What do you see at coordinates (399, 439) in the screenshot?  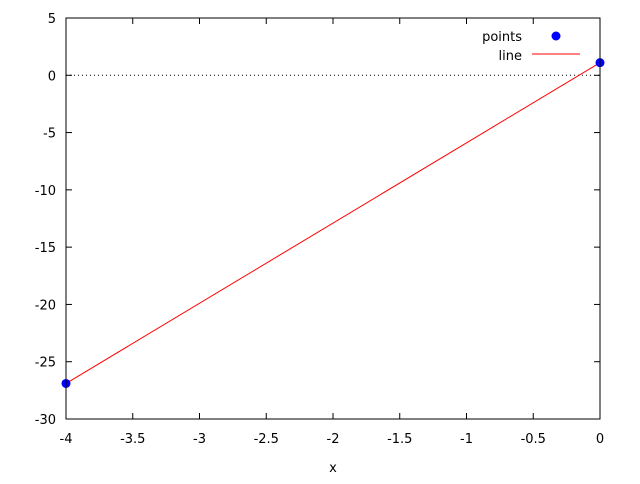 I see `x-tick-label: -1.5` at bounding box center [399, 439].